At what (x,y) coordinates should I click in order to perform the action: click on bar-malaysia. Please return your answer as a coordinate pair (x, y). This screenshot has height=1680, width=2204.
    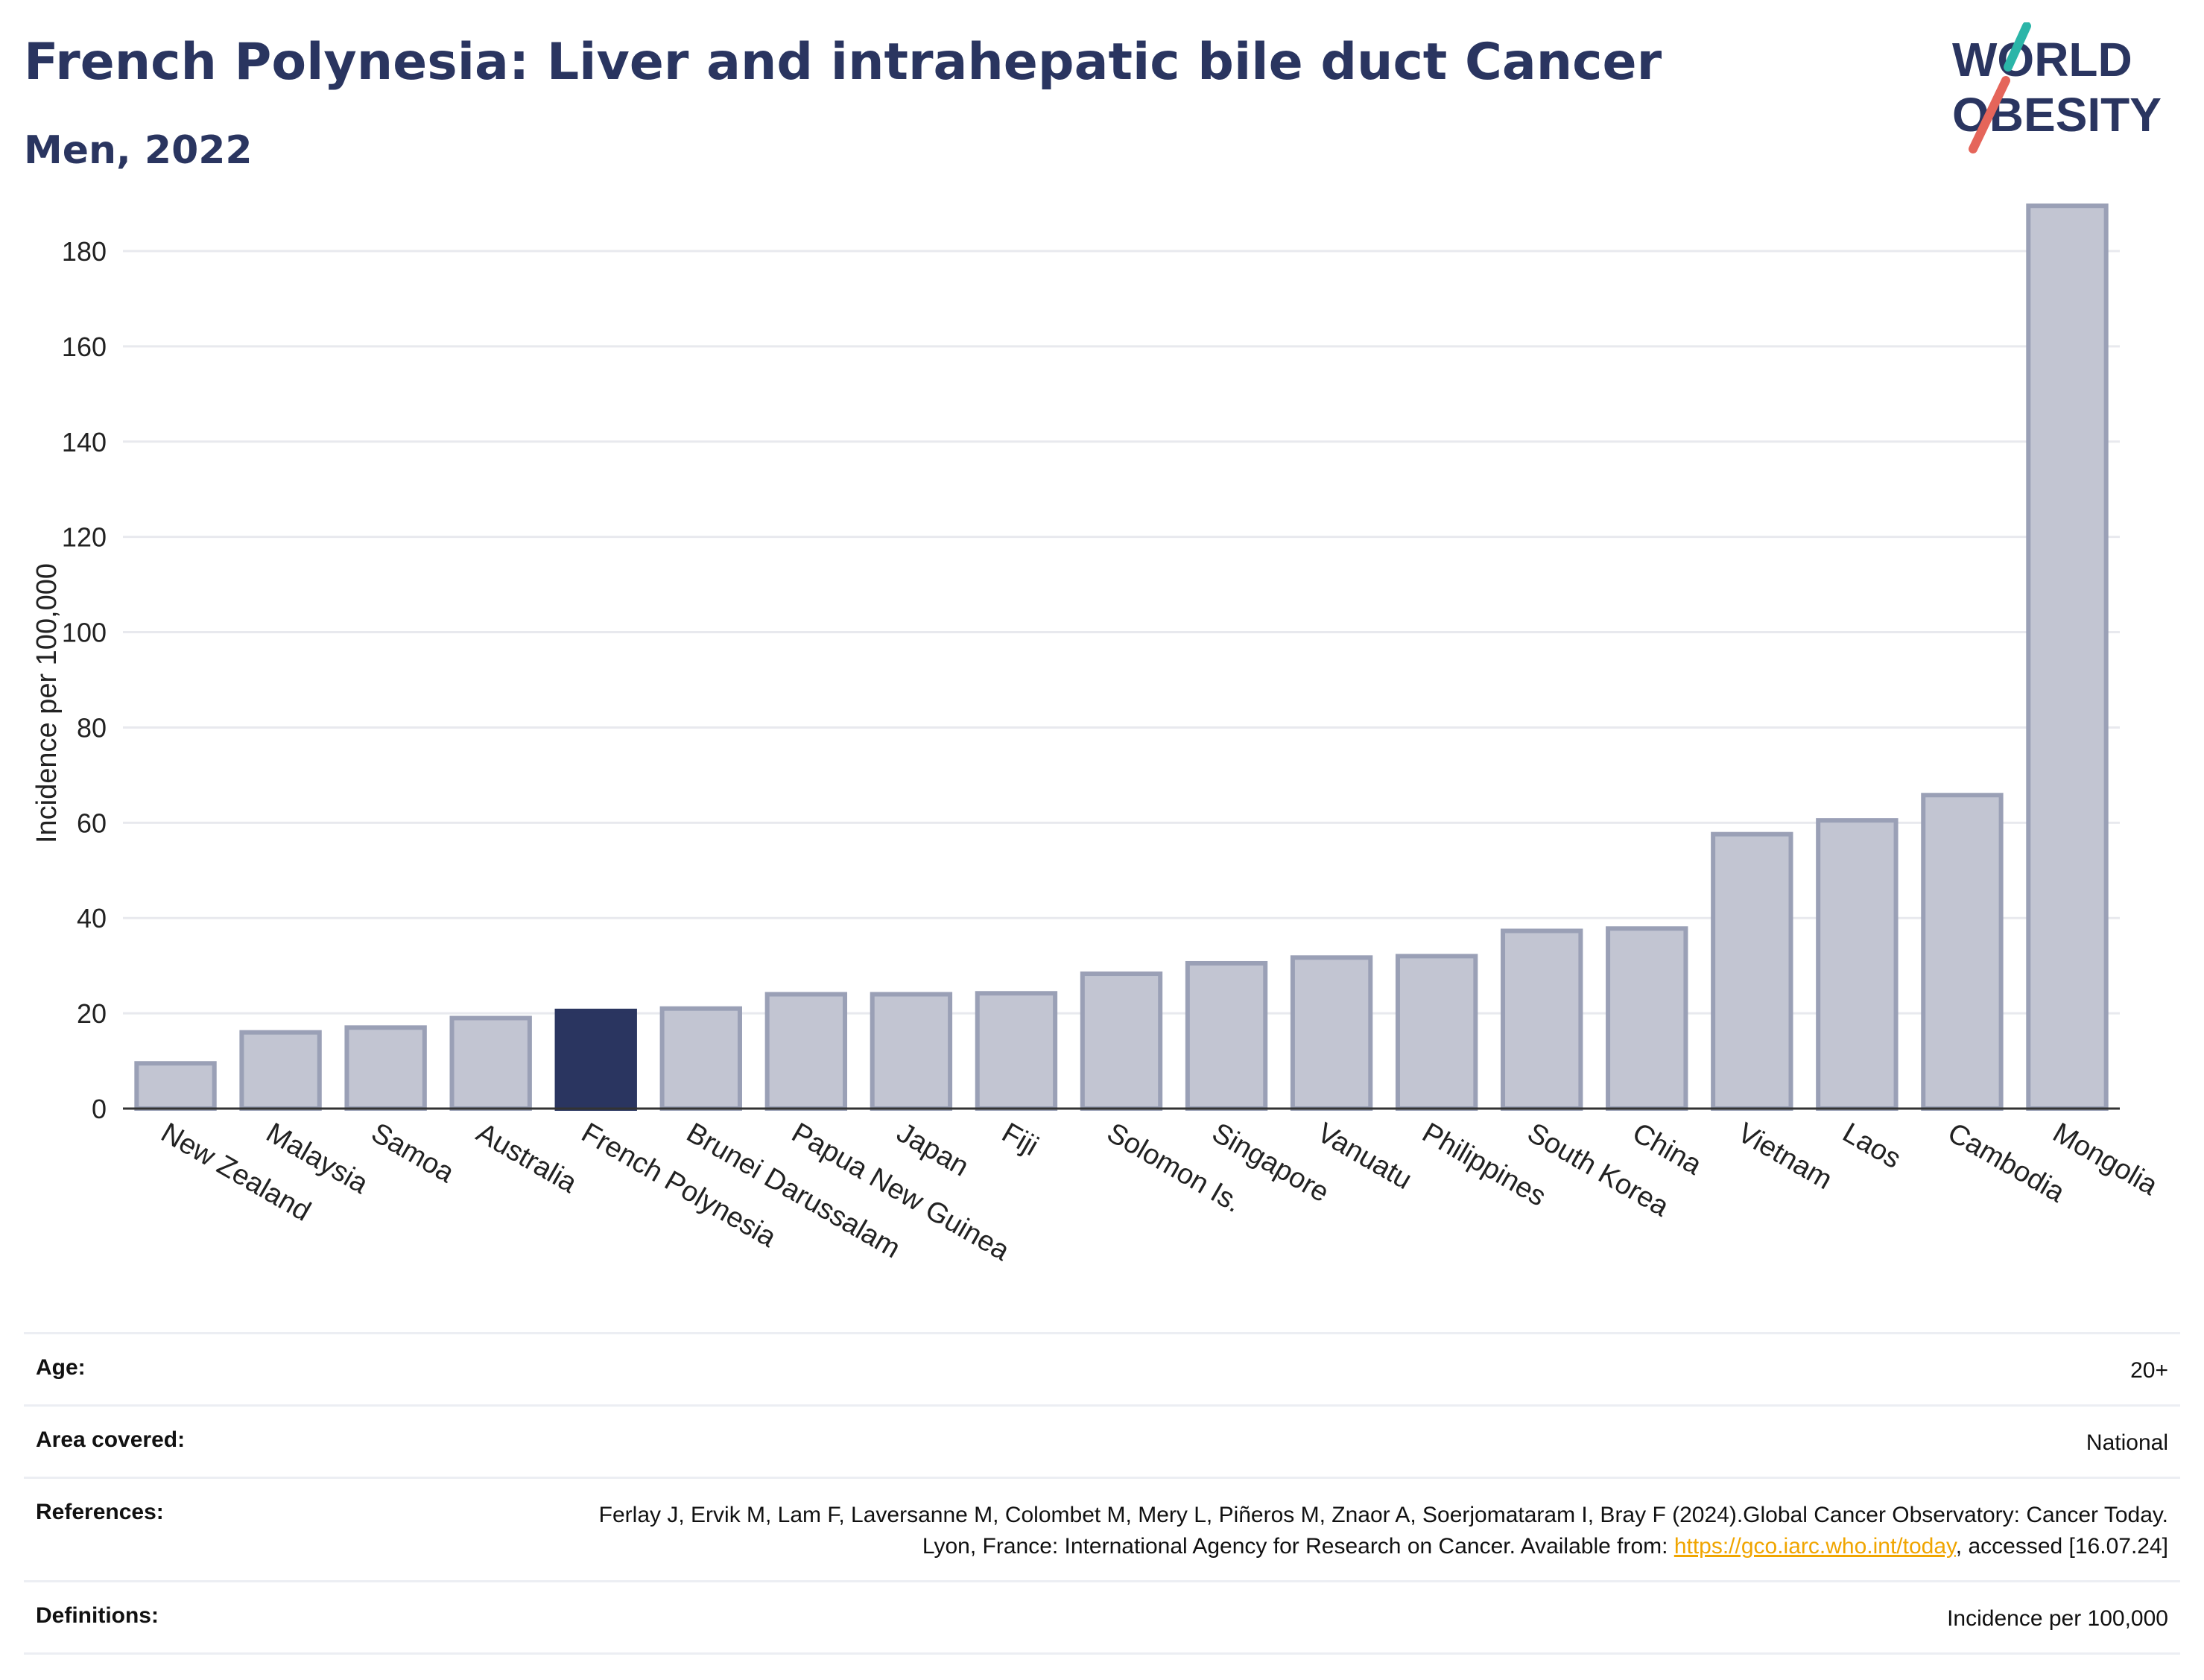
    Looking at the image, I should click on (280, 1070).